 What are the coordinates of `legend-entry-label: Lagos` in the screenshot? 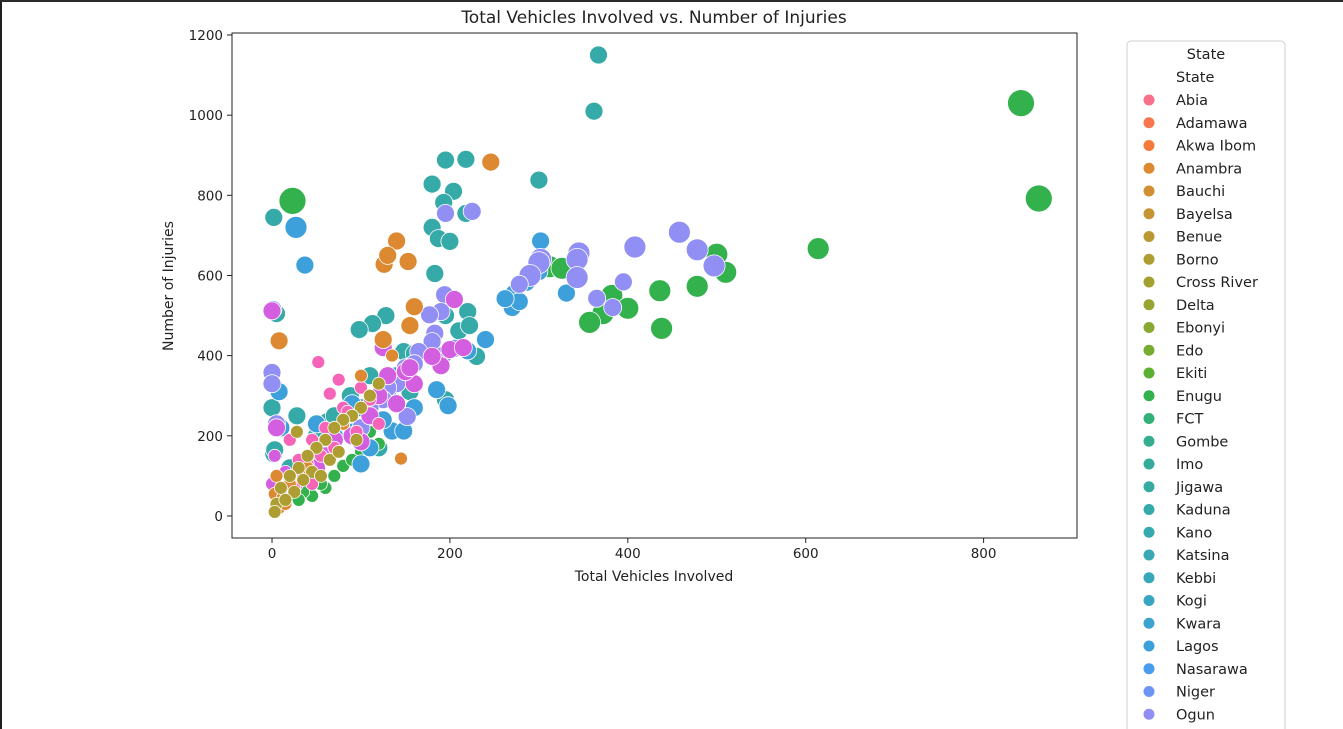 It's located at (1197, 647).